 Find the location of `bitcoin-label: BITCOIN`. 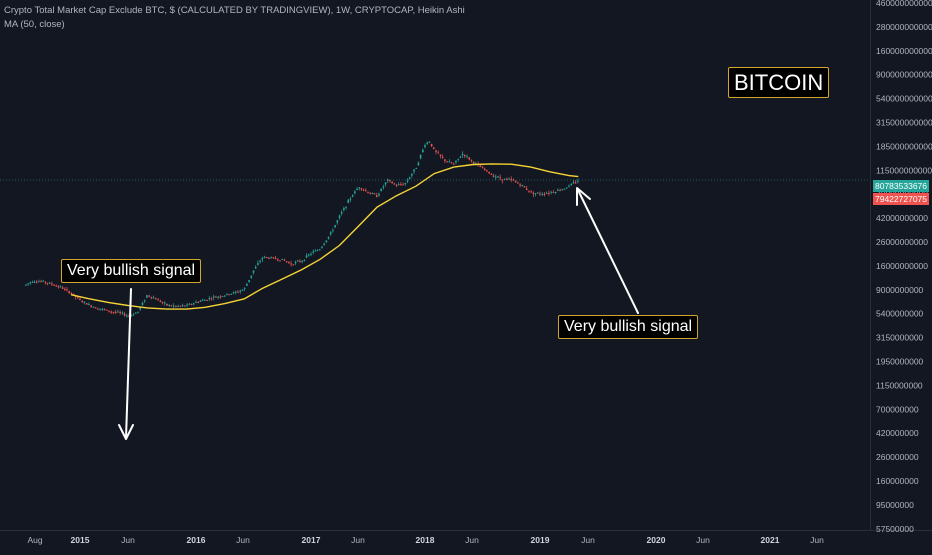

bitcoin-label: BITCOIN is located at coordinates (779, 83).